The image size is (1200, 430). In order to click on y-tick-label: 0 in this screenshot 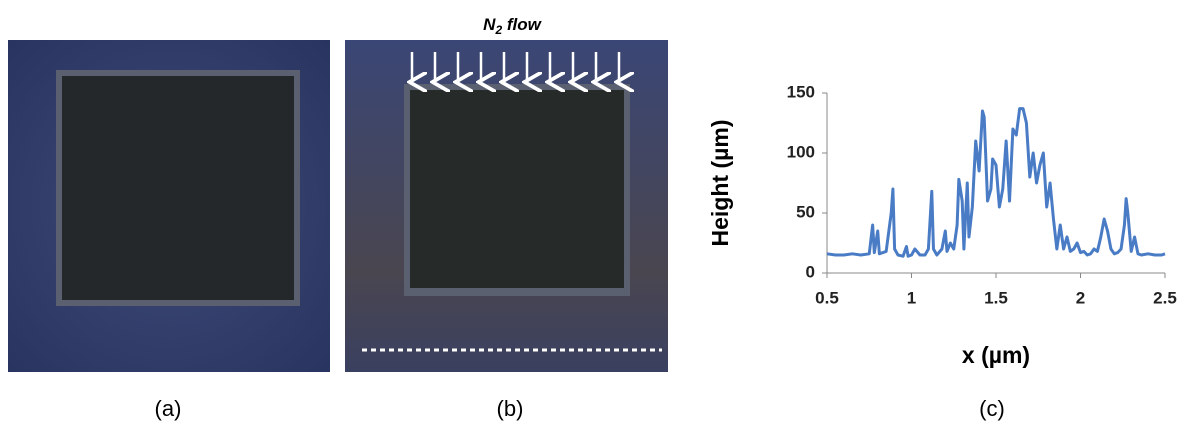, I will do `click(810, 271)`.